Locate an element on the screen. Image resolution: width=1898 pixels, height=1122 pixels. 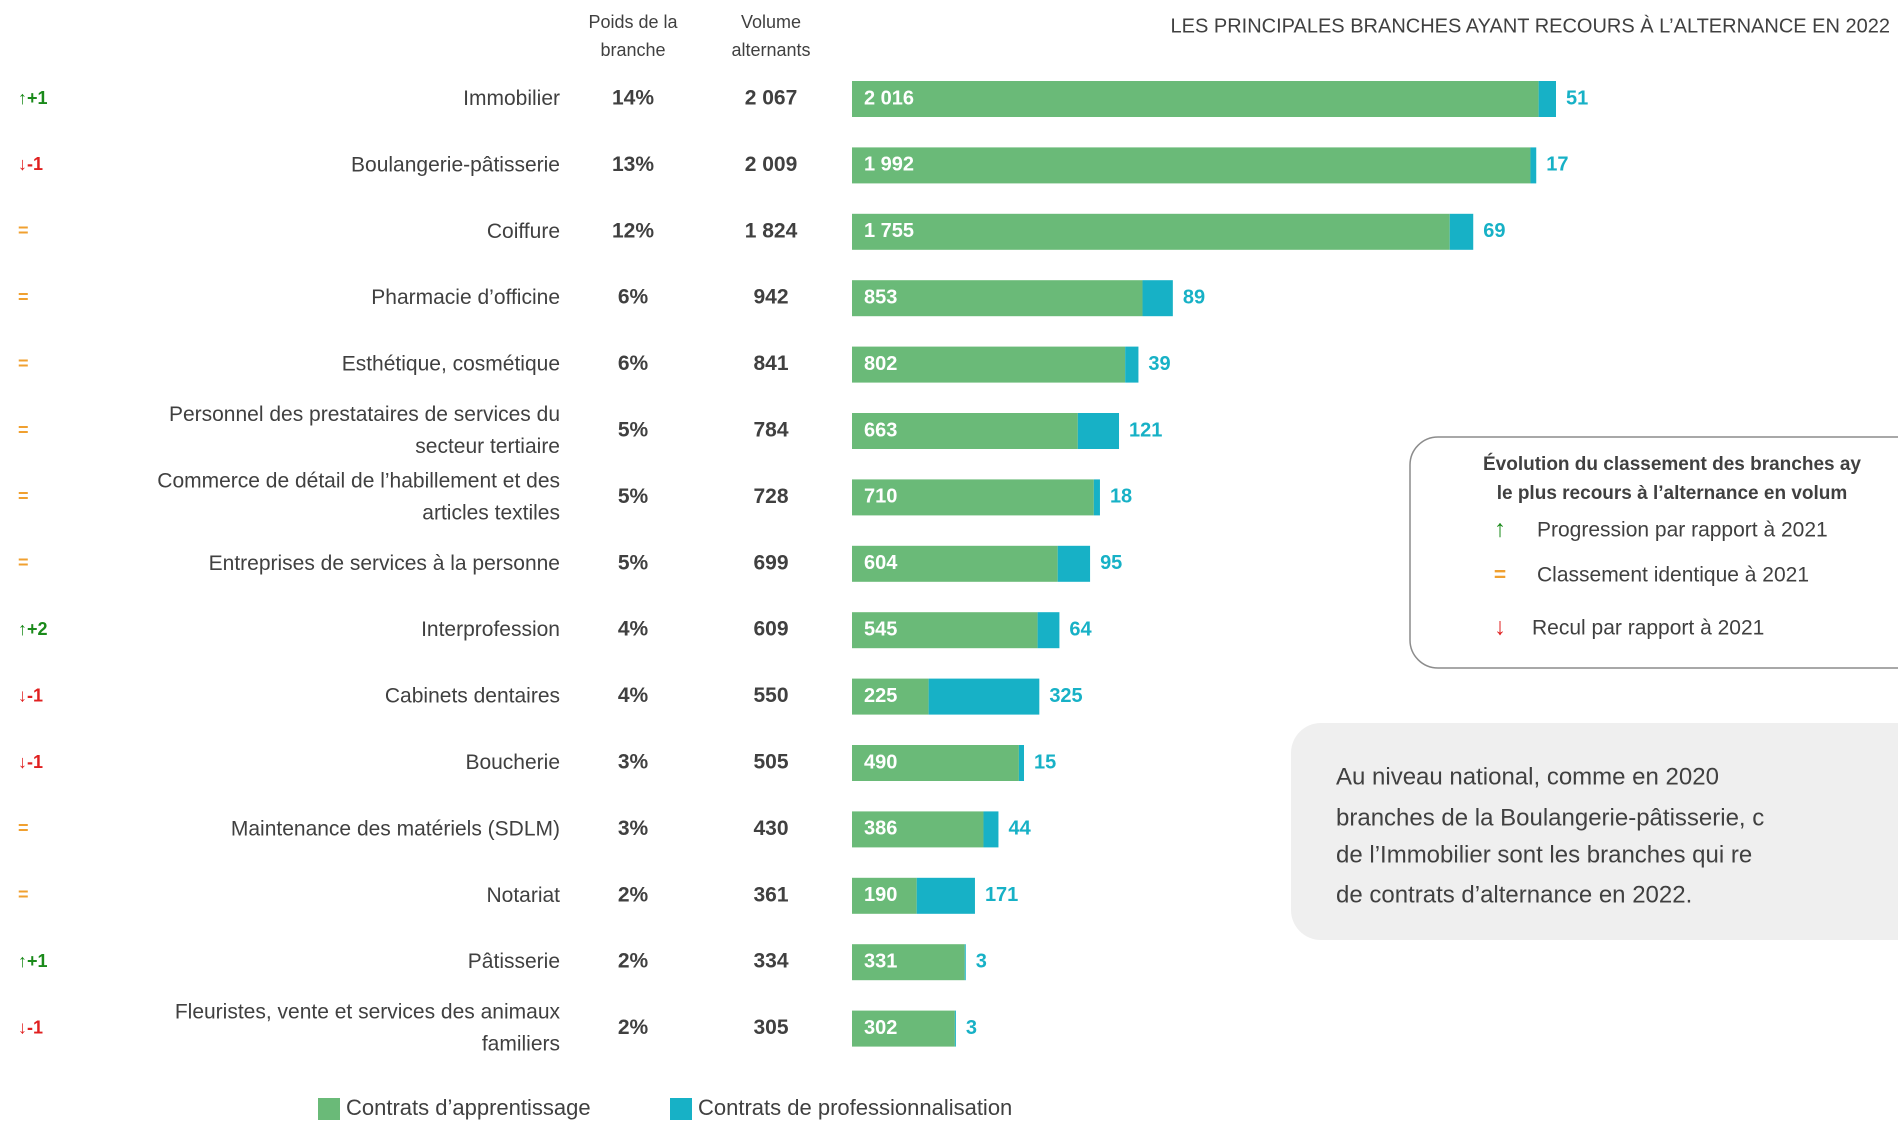
volume: 609 is located at coordinates (770, 629).